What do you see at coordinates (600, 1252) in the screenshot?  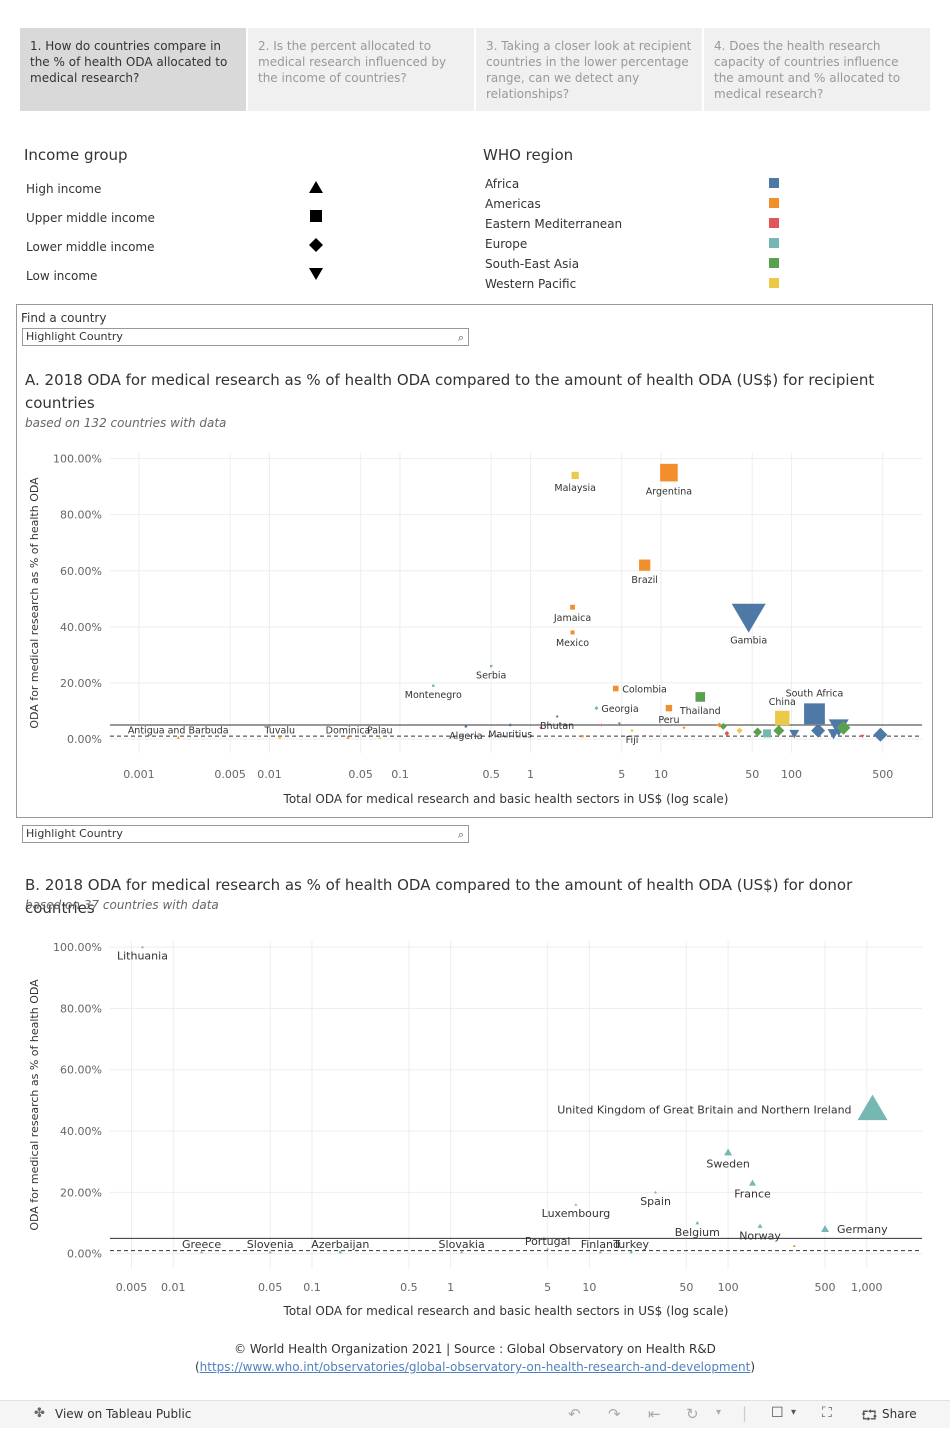 I see `point-finland` at bounding box center [600, 1252].